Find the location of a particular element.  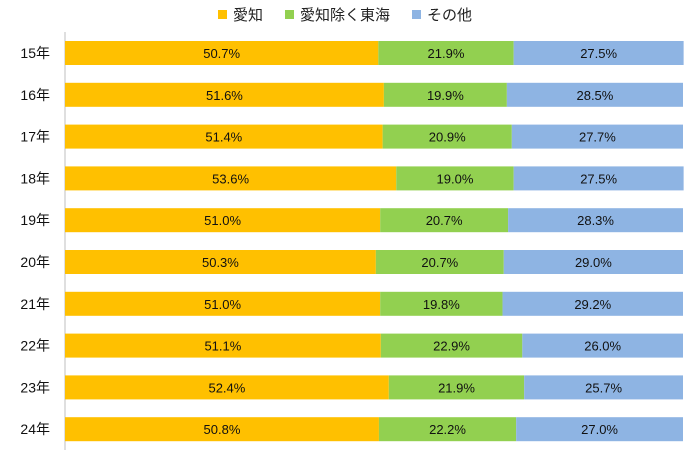

legend-item-other: その他 is located at coordinates (442, 14).